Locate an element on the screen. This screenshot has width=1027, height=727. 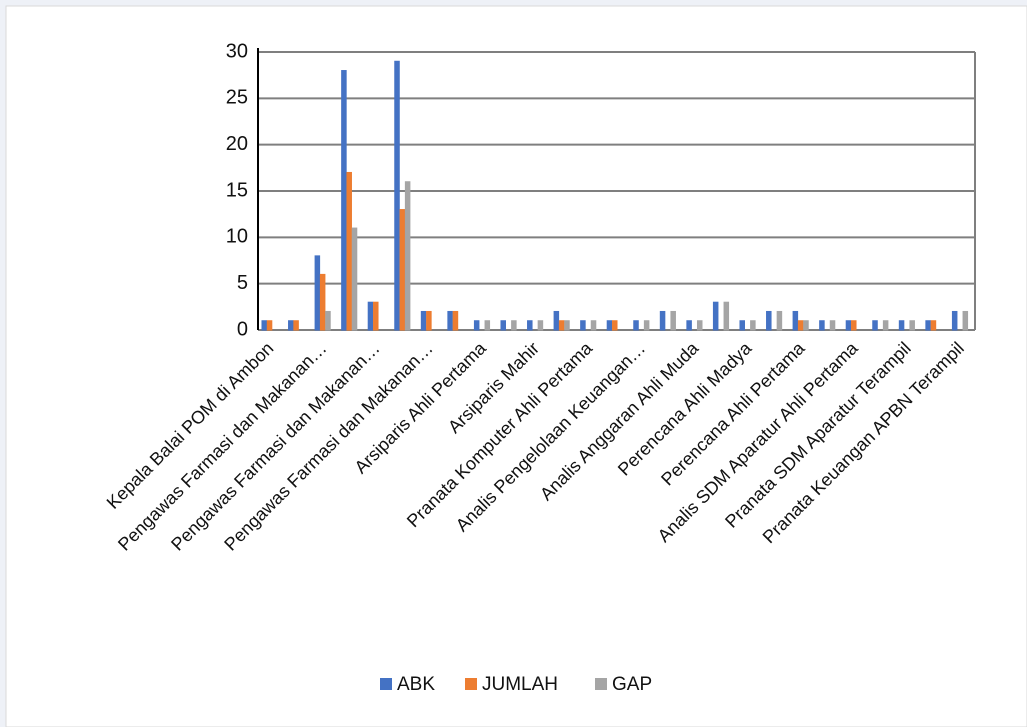
legend-label: ABK is located at coordinates (416, 684).